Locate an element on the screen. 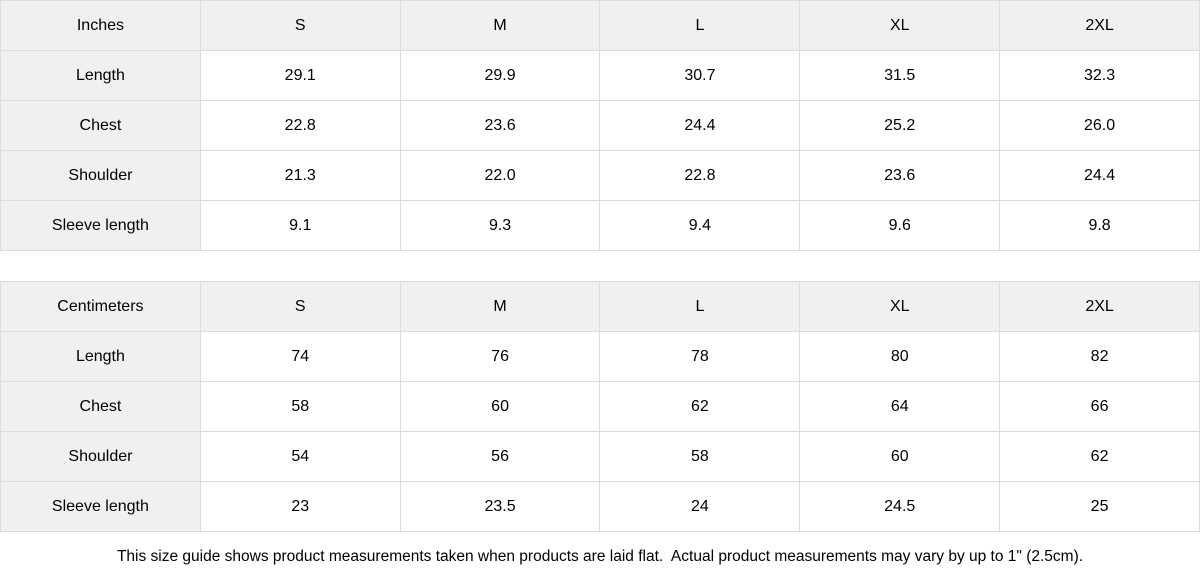 The image size is (1200, 582). measurement-cell: 22.0 is located at coordinates (500, 175).